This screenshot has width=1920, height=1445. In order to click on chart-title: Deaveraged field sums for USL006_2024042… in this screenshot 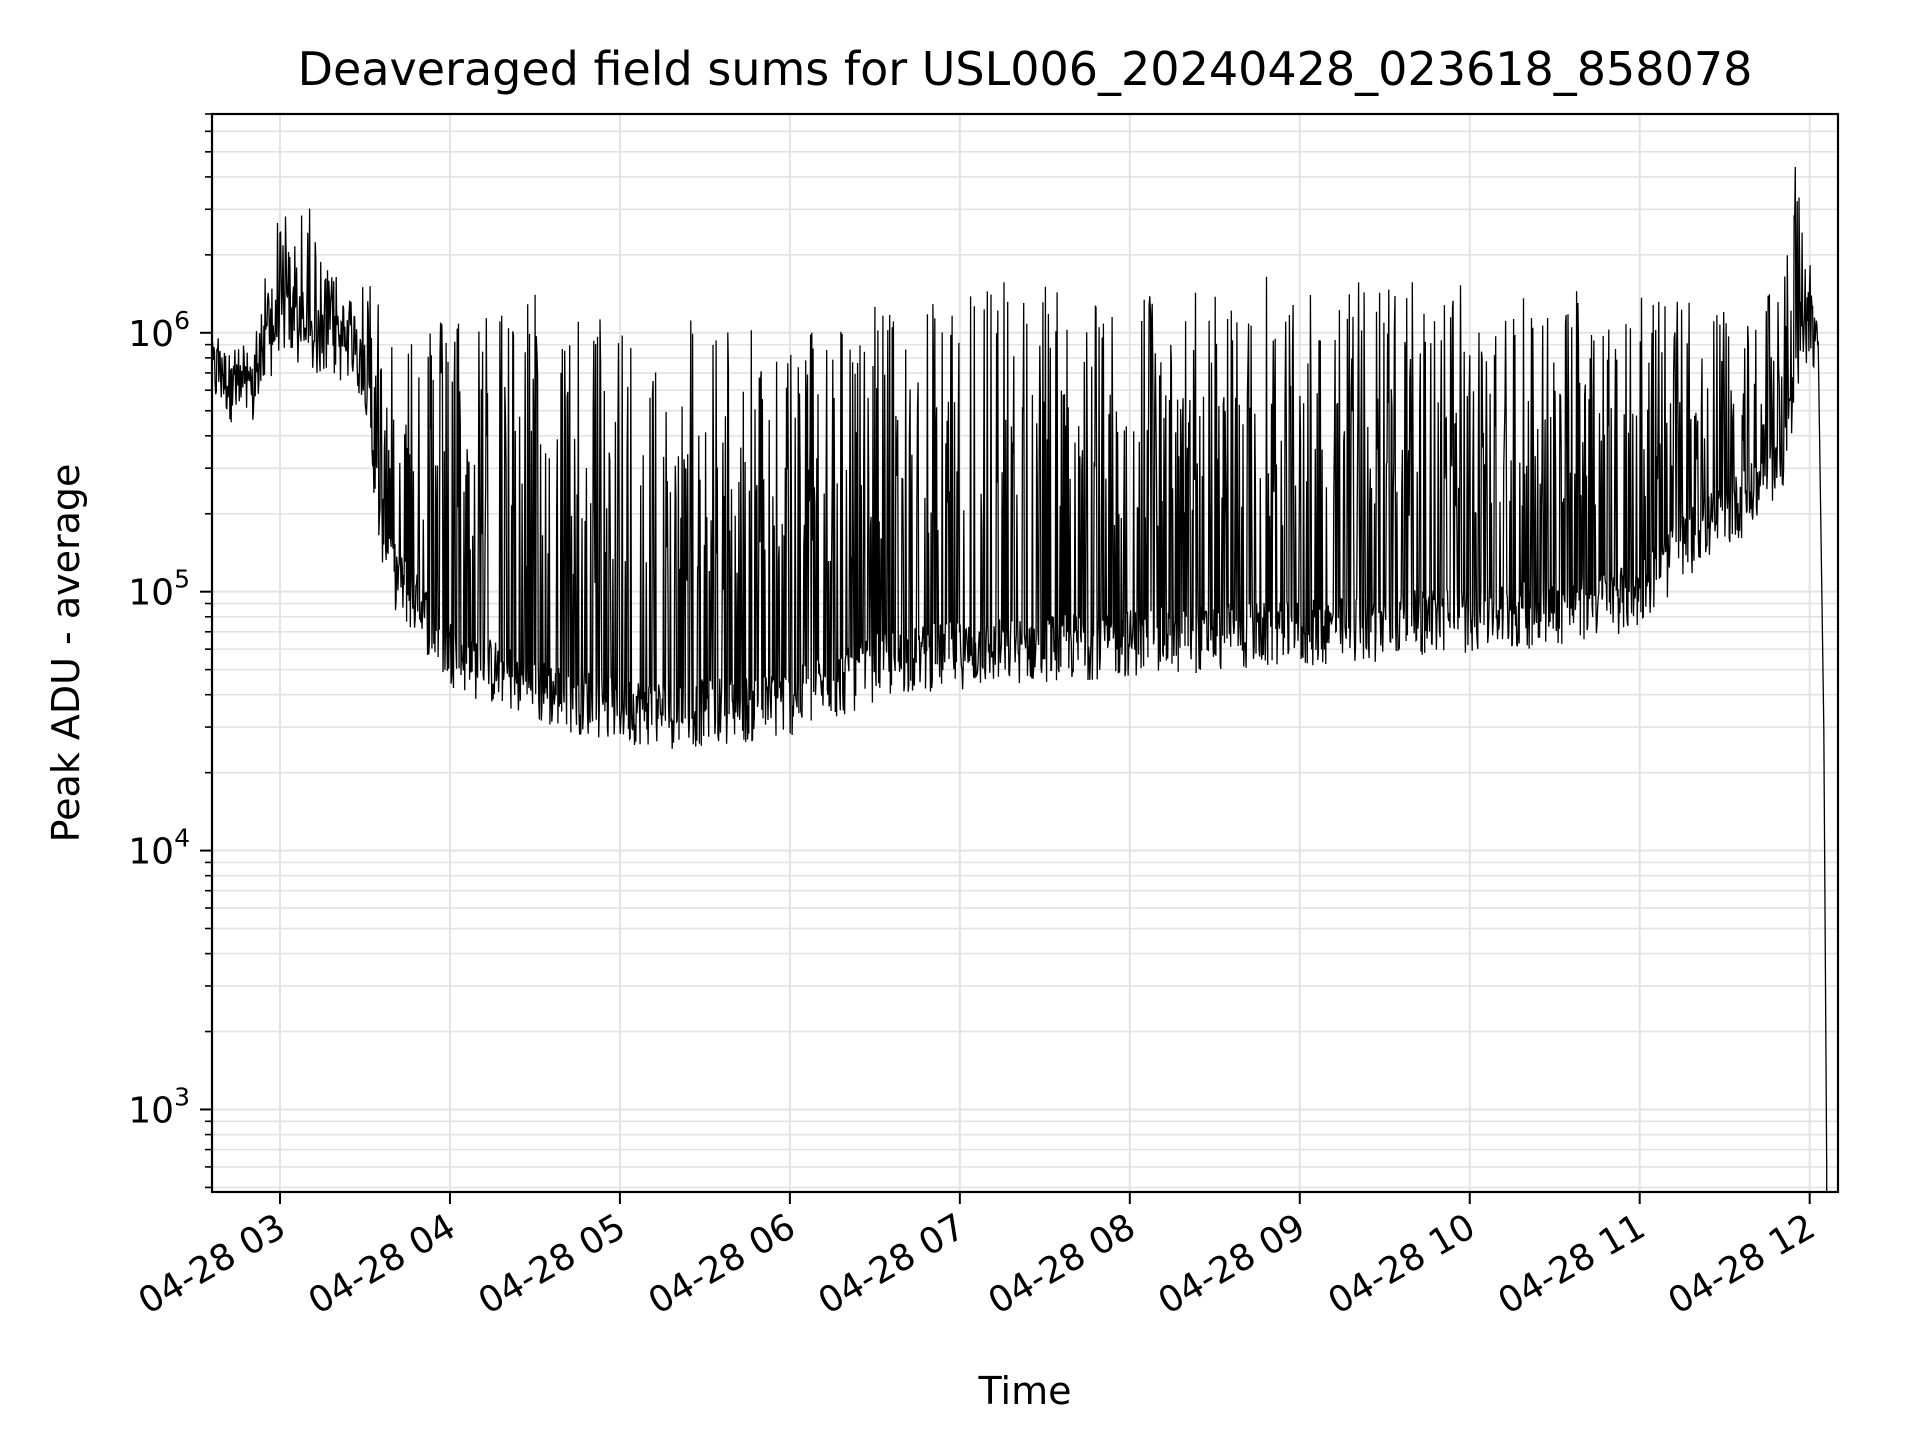, I will do `click(1025, 69)`.